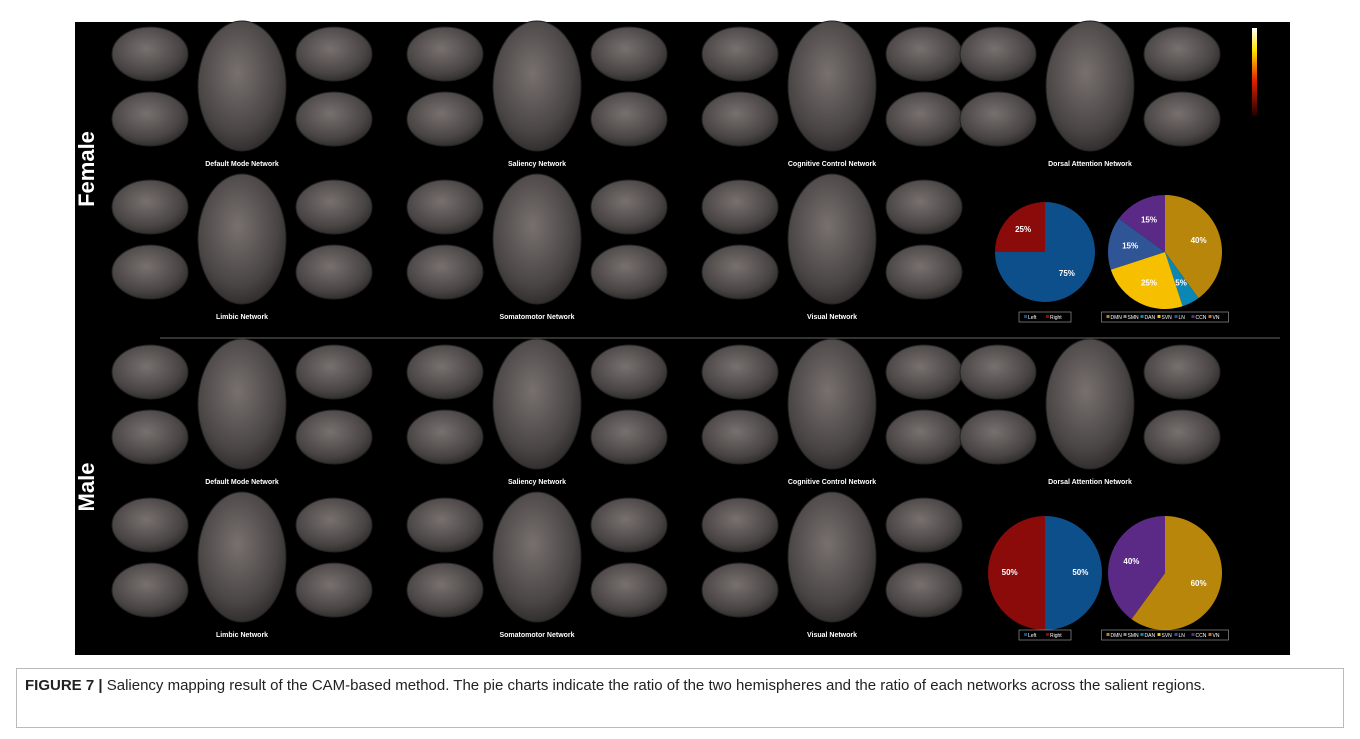  Describe the element at coordinates (1167, 318) in the screenshot. I see `legend-label: SVN` at that location.